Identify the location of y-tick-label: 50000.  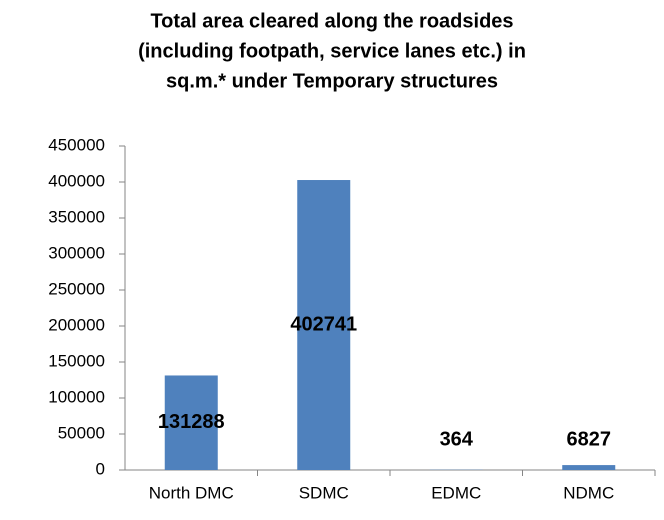
(81, 432).